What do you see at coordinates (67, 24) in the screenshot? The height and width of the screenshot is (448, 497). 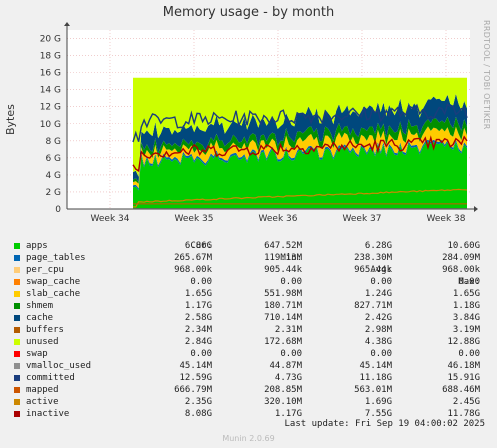 I see `y-axis-arrow` at bounding box center [67, 24].